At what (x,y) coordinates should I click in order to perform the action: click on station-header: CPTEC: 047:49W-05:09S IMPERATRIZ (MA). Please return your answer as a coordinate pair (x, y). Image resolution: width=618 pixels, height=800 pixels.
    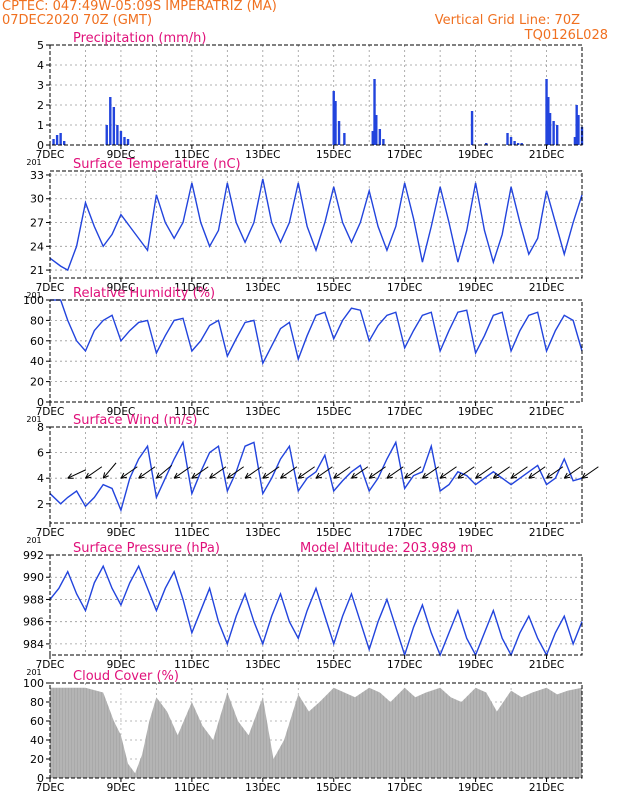
    Looking at the image, I should click on (139, 7).